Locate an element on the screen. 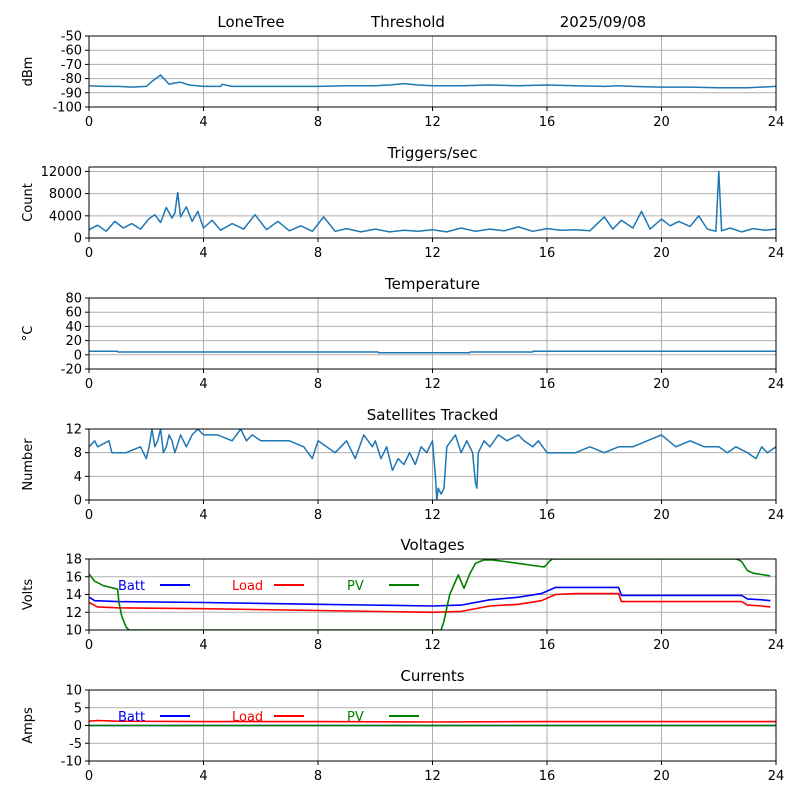  chart-rssi: 0 4 8 12 16 20 24 -100-90-80-70-60-50 dBm is located at coordinates (402, 80).